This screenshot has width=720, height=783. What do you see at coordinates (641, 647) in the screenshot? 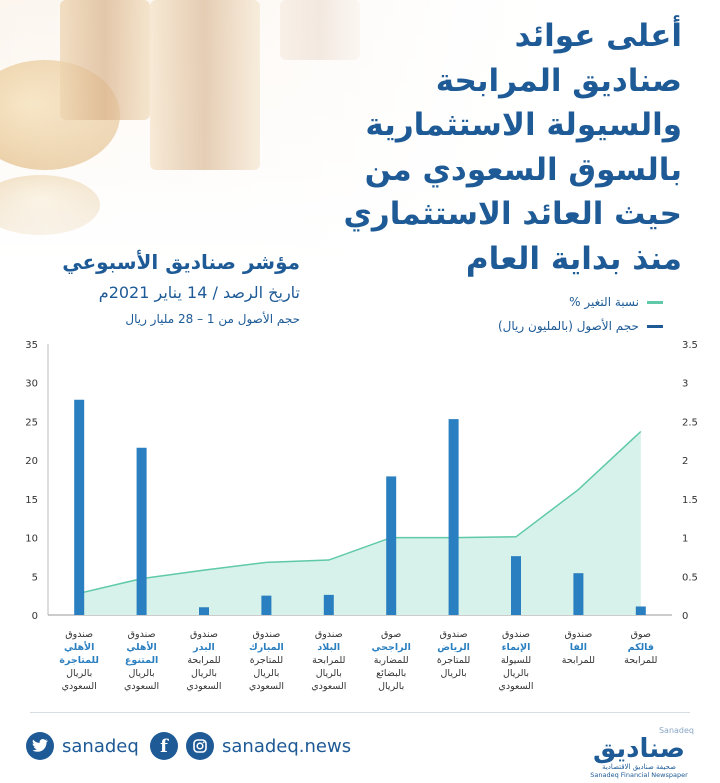
I see `x-category-label: فالكم` at bounding box center [641, 647].